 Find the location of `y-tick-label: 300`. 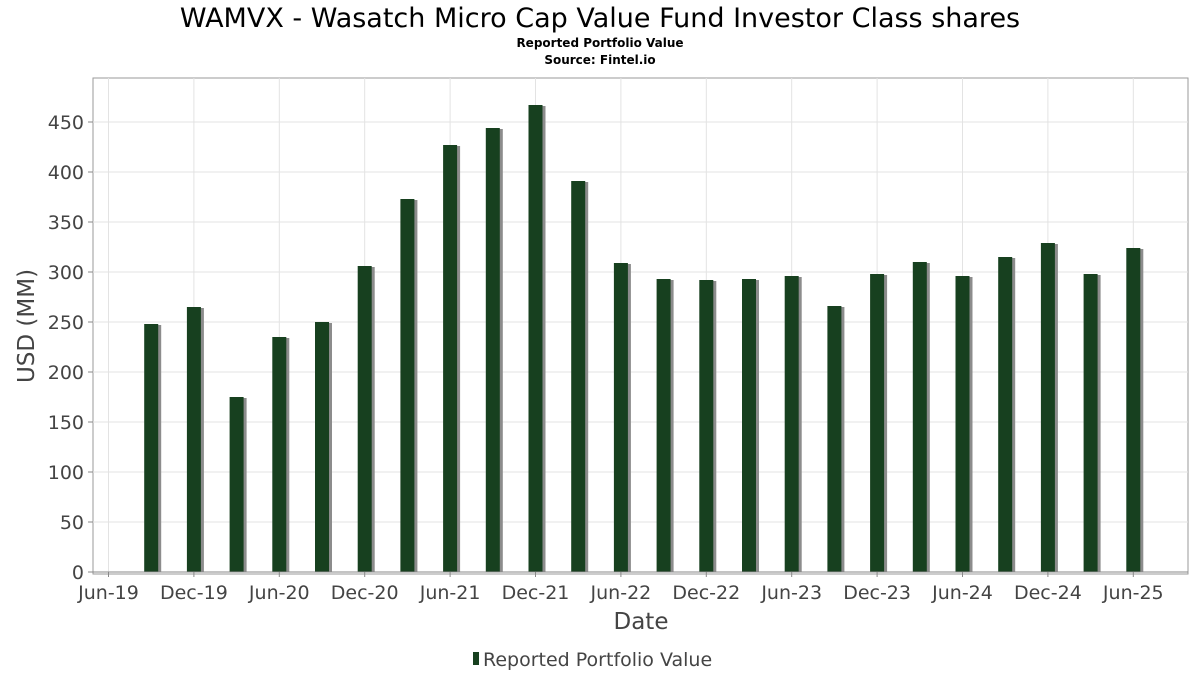

y-tick-label: 300 is located at coordinates (66, 273).